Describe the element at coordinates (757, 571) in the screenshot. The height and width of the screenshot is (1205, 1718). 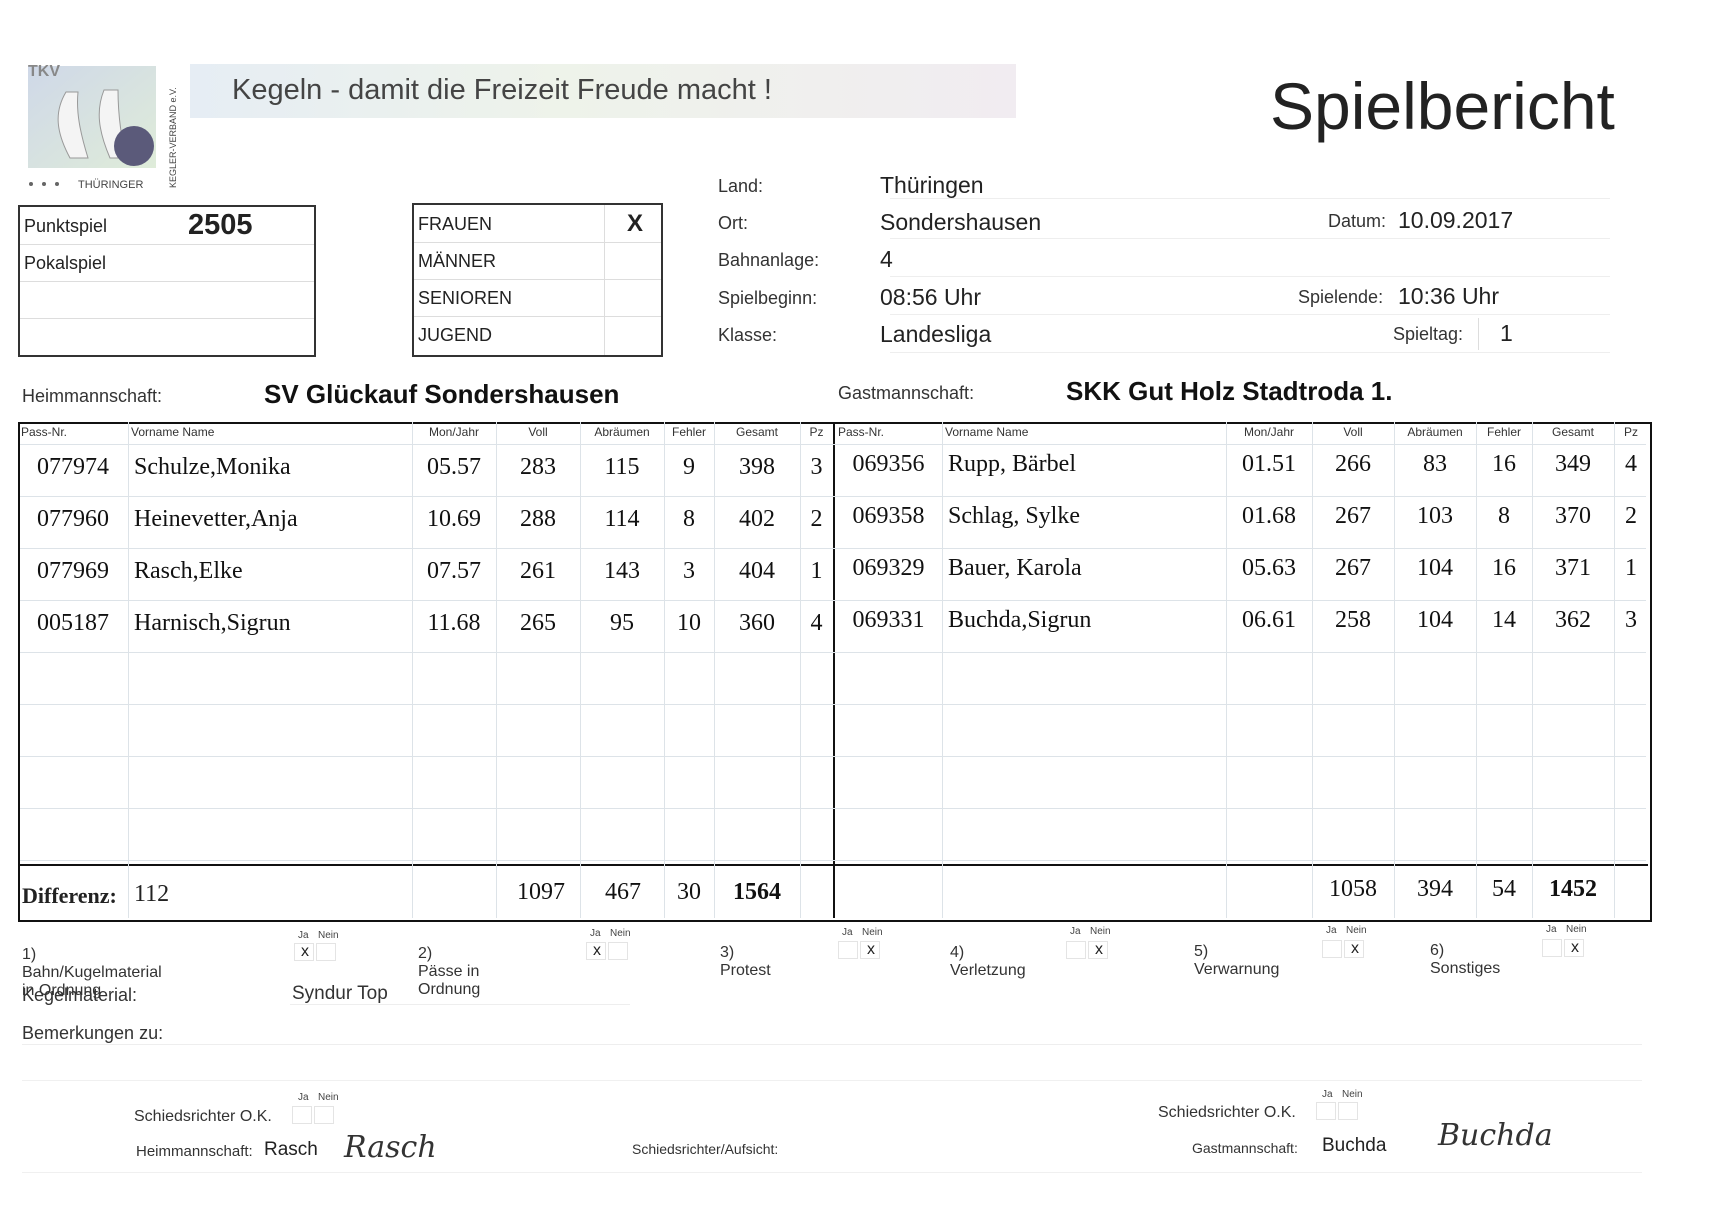
I see `home-player-gesamt: 404` at that location.